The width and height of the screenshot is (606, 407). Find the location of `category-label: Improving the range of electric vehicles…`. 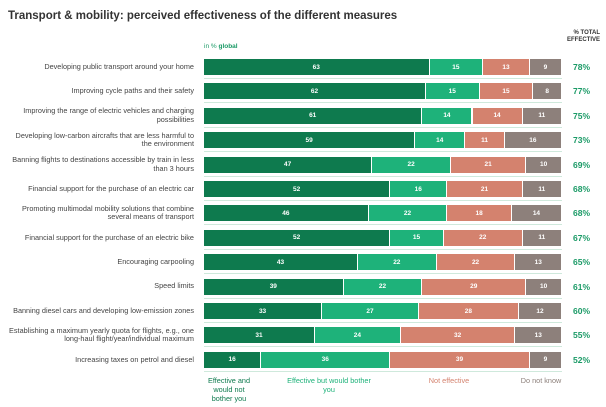

category-label: Improving the range of electric vehicles… is located at coordinates (108, 115).